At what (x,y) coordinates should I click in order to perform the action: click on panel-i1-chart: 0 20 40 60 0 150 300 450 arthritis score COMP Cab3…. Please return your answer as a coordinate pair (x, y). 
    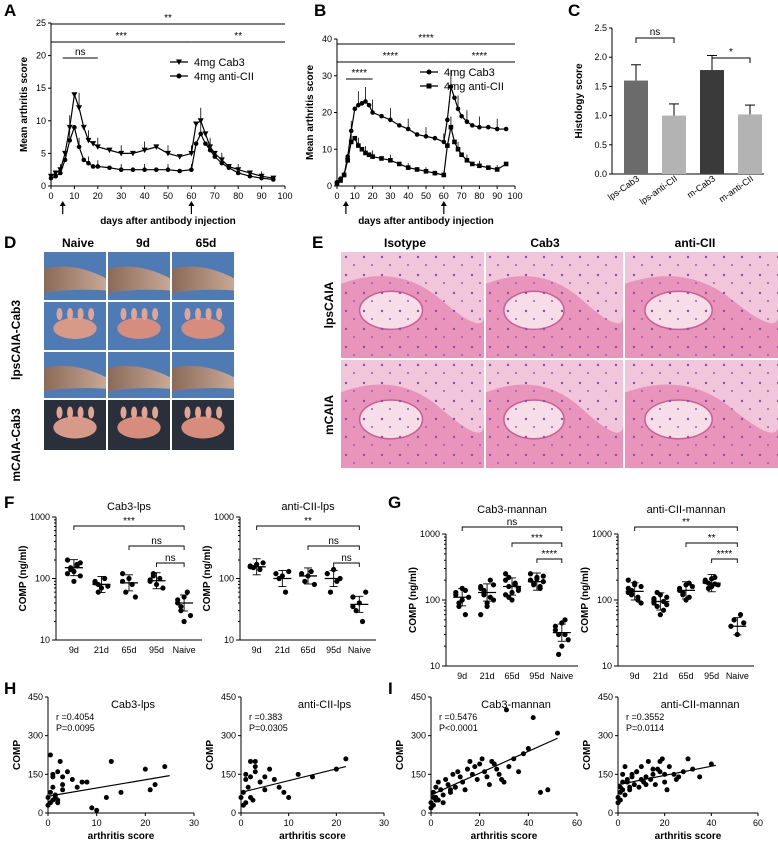
    Looking at the image, I should click on (488, 767).